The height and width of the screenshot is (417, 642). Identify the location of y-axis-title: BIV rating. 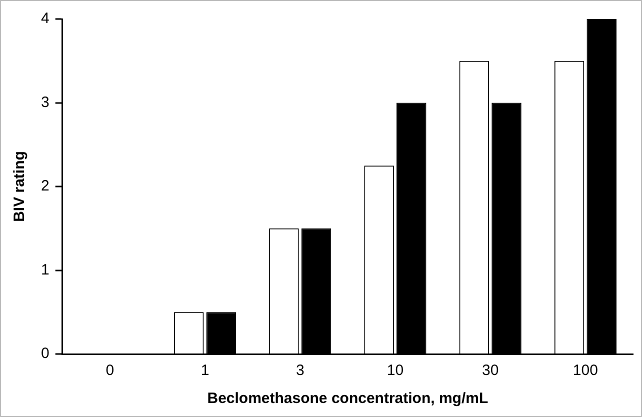
(19, 186).